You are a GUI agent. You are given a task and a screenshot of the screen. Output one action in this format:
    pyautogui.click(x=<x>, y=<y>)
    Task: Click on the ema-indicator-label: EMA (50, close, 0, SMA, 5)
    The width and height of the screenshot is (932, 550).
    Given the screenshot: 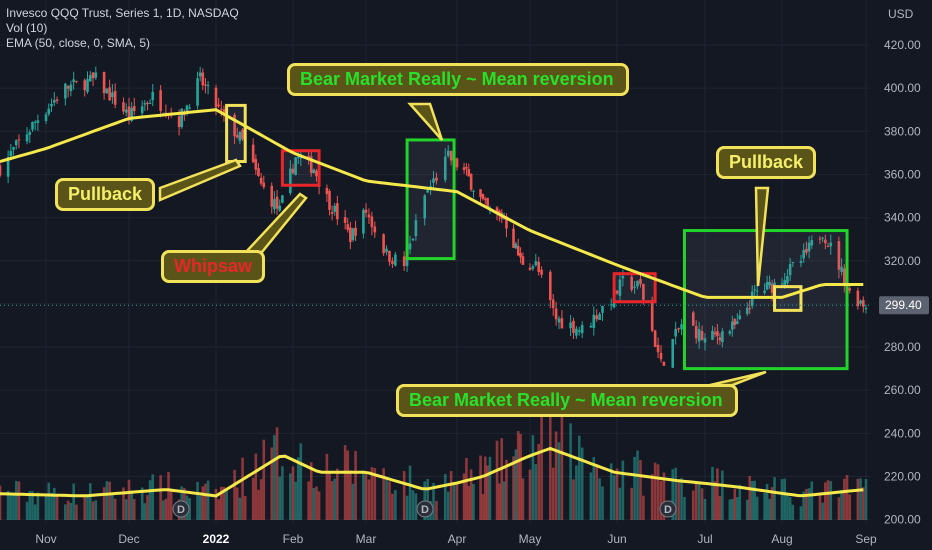 What is the action you would take?
    pyautogui.click(x=78, y=43)
    